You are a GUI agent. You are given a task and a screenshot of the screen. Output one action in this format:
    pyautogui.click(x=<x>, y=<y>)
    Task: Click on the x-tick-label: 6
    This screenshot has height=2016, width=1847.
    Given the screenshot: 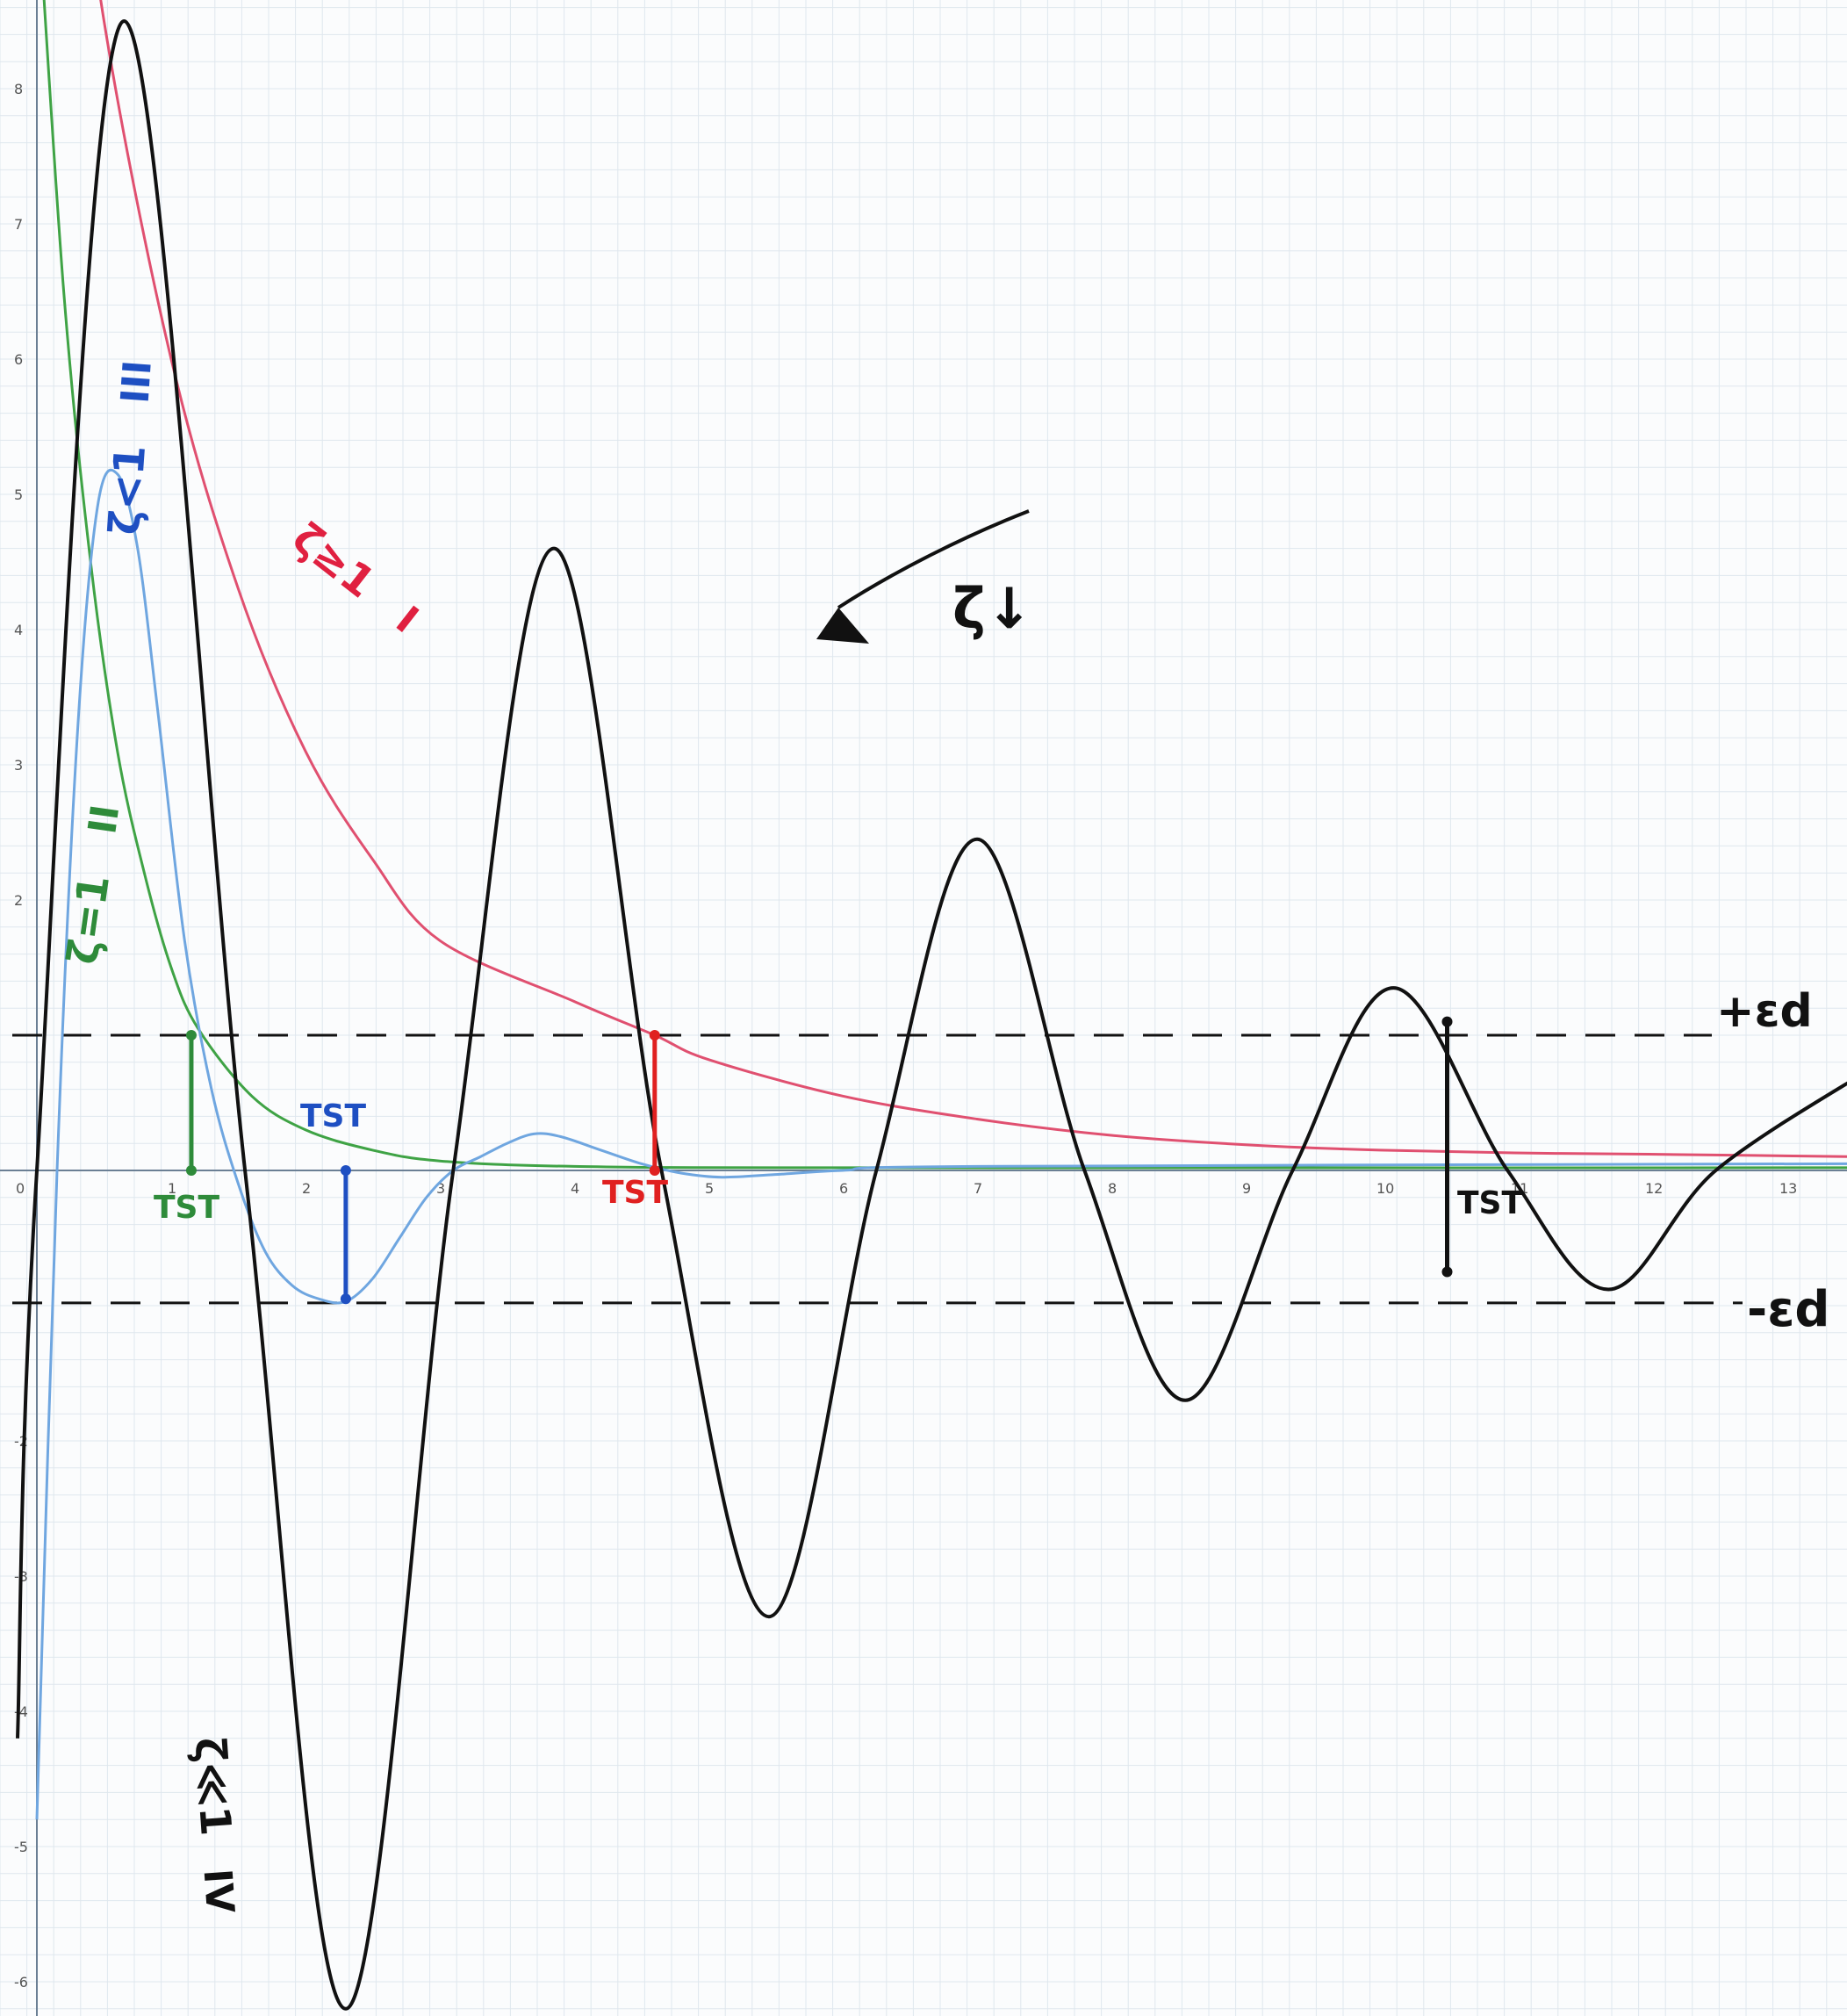 What is the action you would take?
    pyautogui.click(x=843, y=1188)
    